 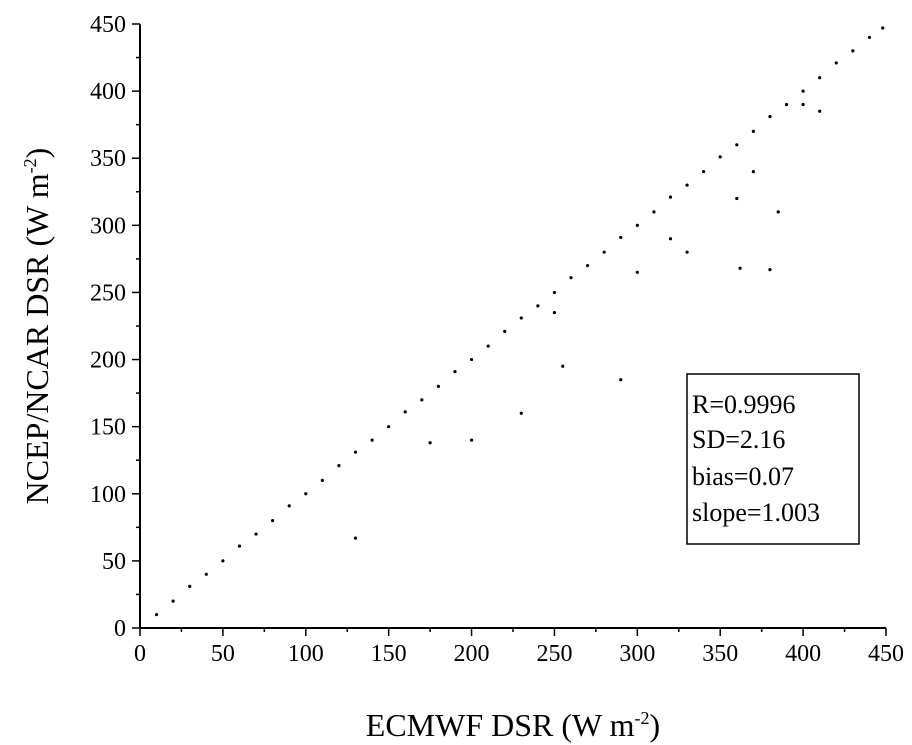 I want to click on y-axis-ticks: 0 50 100 150 200 250 300 350 400 450, so click(x=115, y=327).